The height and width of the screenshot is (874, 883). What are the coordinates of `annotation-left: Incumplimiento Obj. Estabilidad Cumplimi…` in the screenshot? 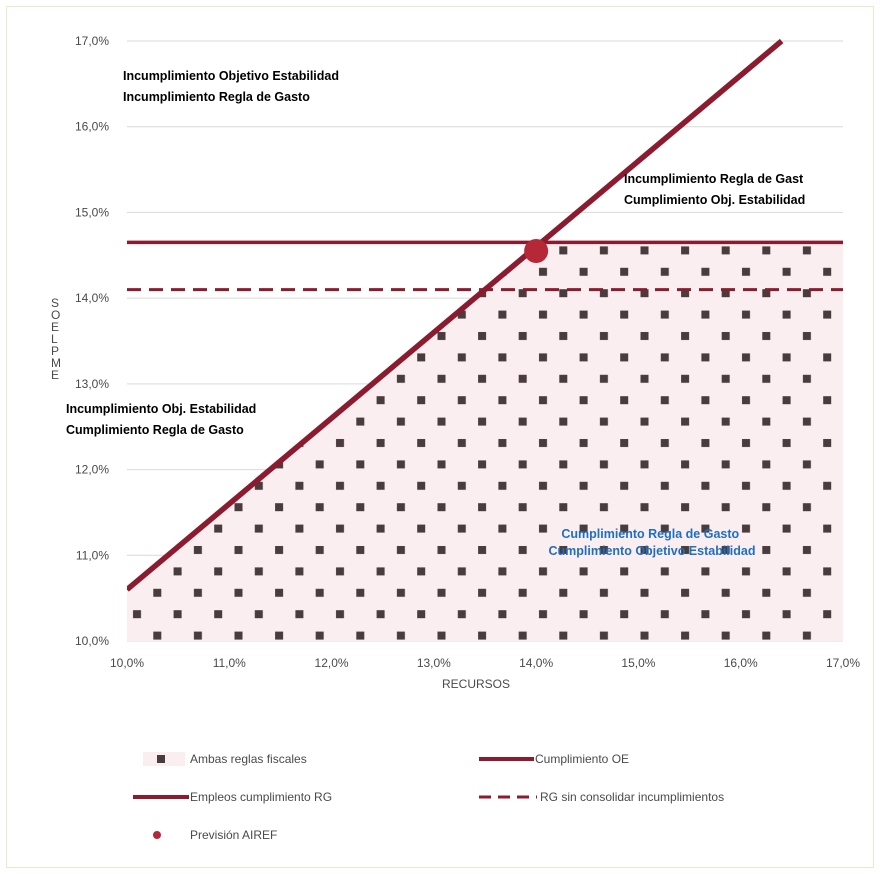 It's located at (163, 419).